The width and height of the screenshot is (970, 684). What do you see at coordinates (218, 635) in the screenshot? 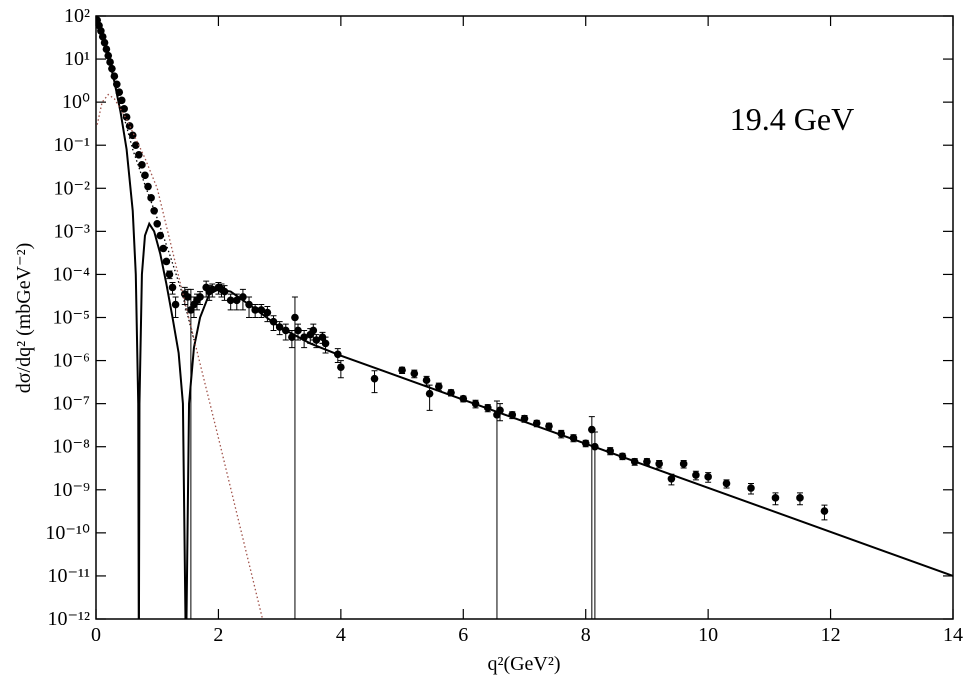
I see `x-tick-label: 2` at bounding box center [218, 635].